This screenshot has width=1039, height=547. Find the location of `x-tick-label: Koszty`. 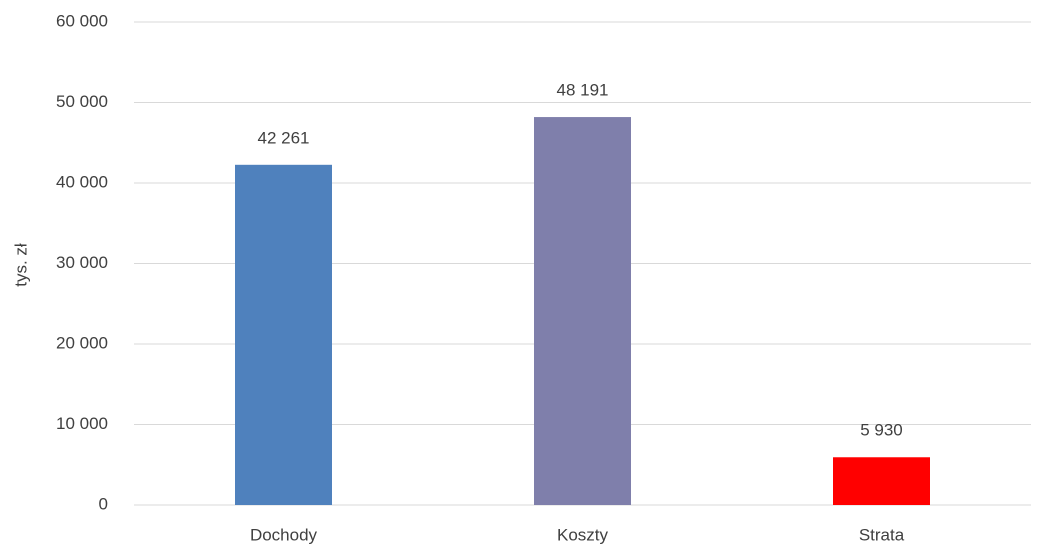

x-tick-label: Koszty is located at coordinates (583, 534).